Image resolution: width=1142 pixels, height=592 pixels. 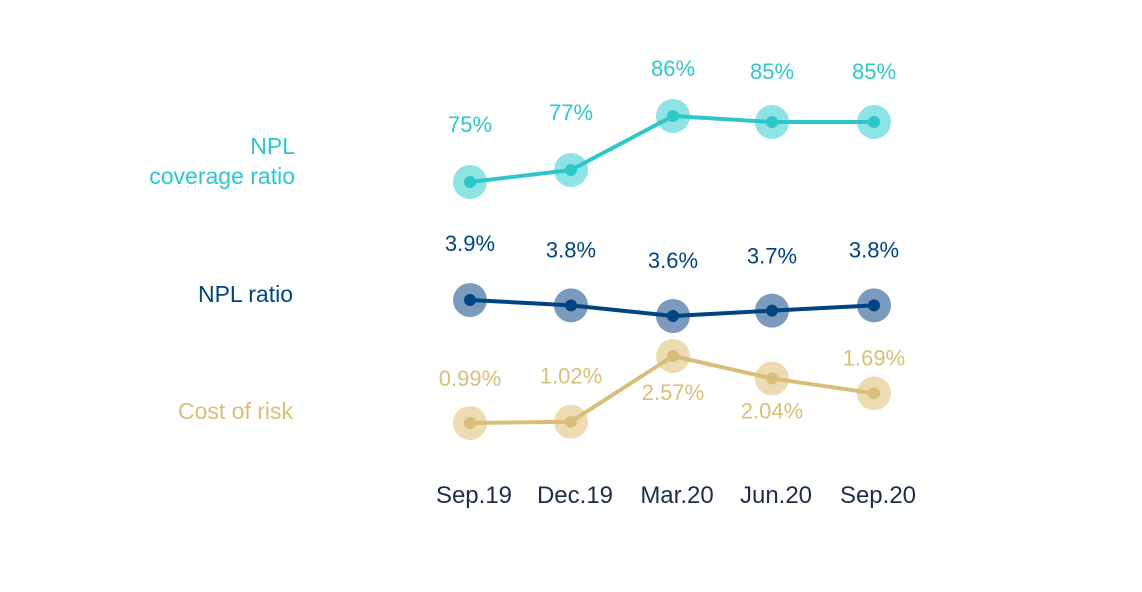 I want to click on cost-of-risk-series: 0.99% 1.02% 2.57% 2.04% 1.69%, so click(x=672, y=389).